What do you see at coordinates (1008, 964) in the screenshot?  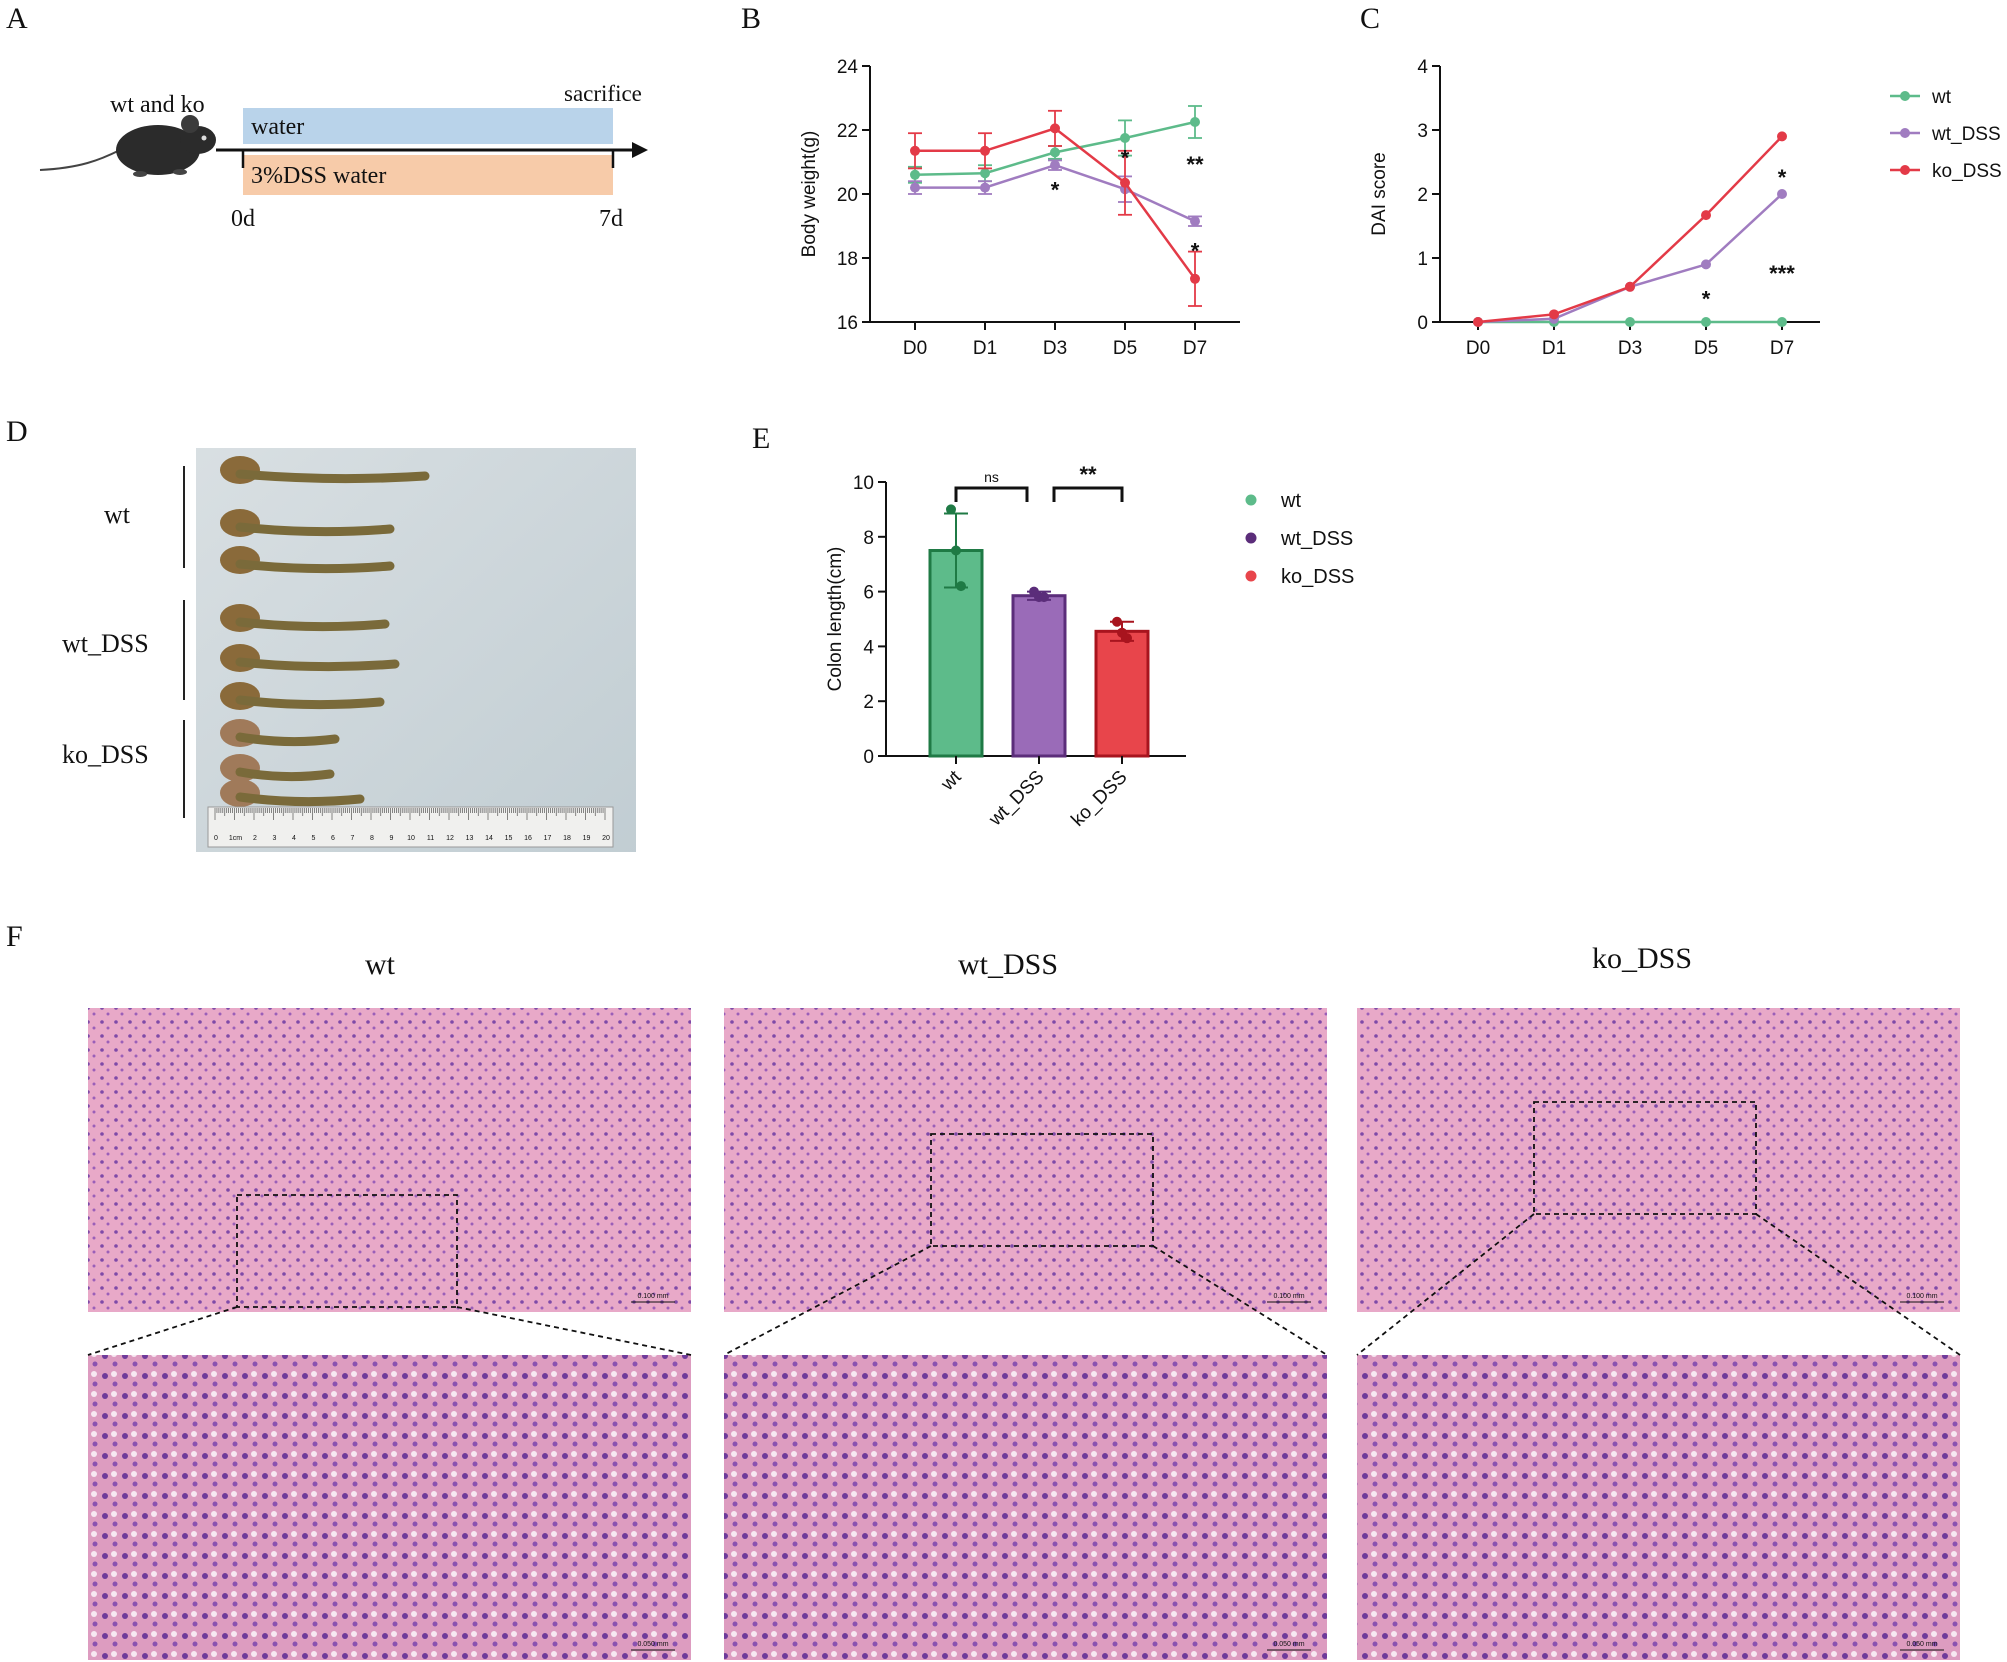 I see `histology-title-wt-dss: wt_DSS` at bounding box center [1008, 964].